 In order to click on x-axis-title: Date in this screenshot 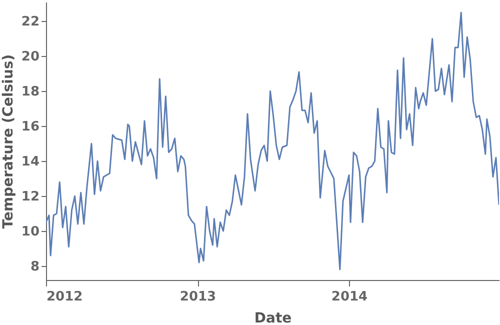, I will do `click(273, 317)`.